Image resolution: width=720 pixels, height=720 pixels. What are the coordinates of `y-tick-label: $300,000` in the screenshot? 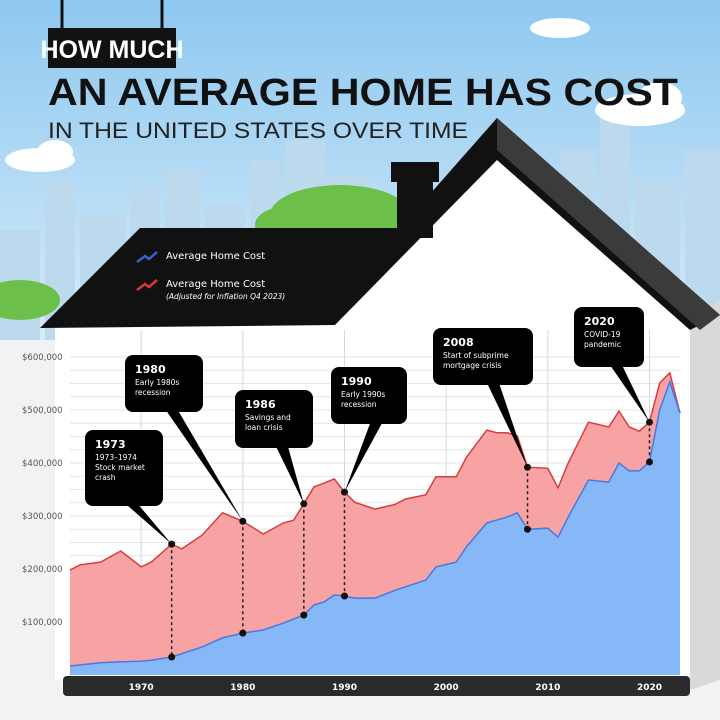 It's located at (42, 517).